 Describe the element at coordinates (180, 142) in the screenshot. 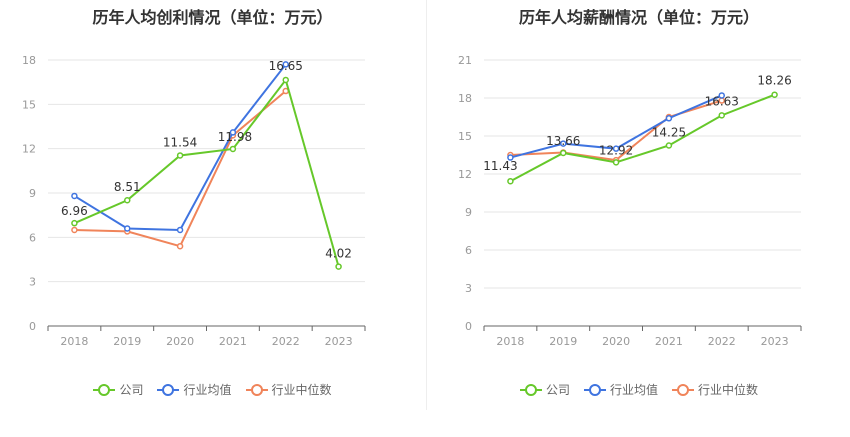

I see `data-label: 11.54` at that location.